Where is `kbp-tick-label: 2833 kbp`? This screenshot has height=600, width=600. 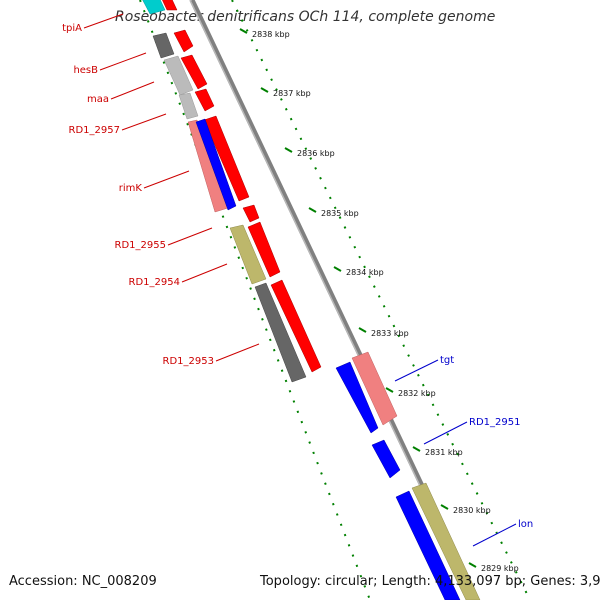 kbp-tick-label: 2833 kbp is located at coordinates (390, 333).